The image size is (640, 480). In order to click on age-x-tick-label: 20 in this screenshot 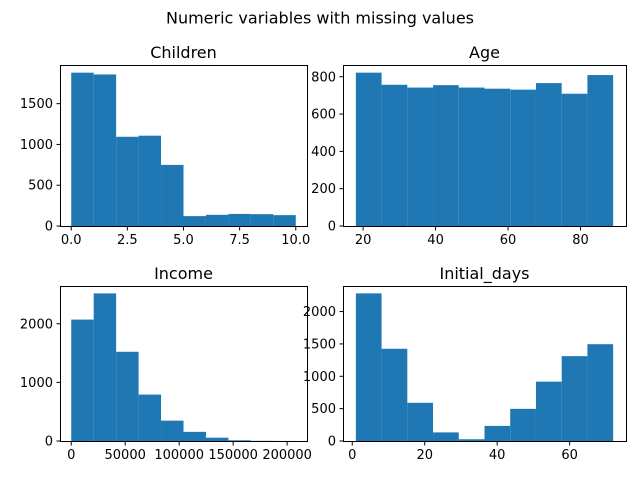, I will do `click(363, 240)`.